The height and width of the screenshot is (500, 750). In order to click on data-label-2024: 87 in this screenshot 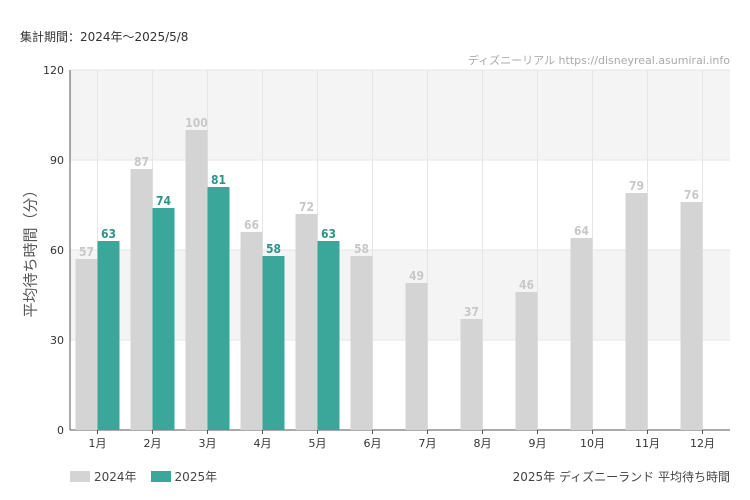, I will do `click(141, 162)`.